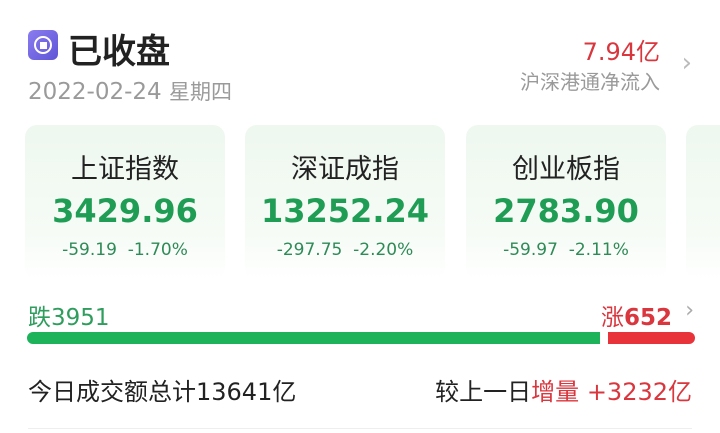 The image size is (720, 433). Describe the element at coordinates (566, 169) in the screenshot. I see `index-name: 创业板指` at that location.